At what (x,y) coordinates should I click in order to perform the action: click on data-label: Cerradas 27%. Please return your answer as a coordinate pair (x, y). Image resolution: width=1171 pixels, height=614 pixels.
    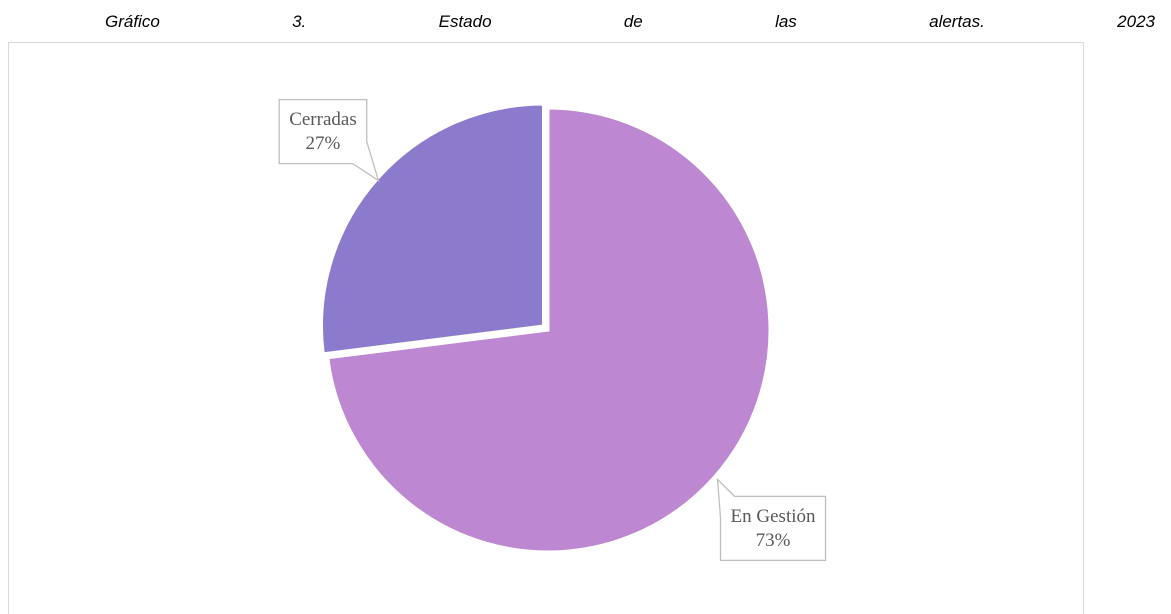
    Looking at the image, I should click on (329, 140).